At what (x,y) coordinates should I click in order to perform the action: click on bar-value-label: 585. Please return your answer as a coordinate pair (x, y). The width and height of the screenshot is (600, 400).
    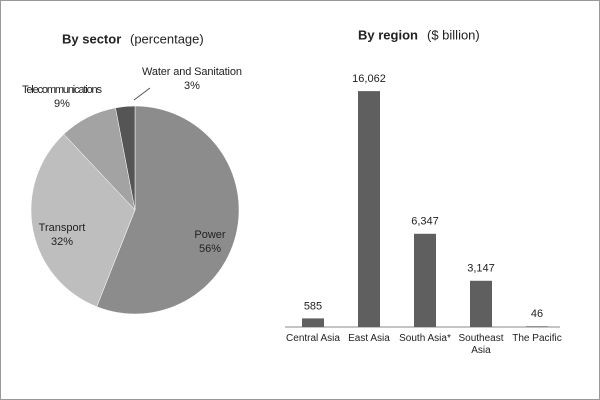
    Looking at the image, I should click on (313, 306).